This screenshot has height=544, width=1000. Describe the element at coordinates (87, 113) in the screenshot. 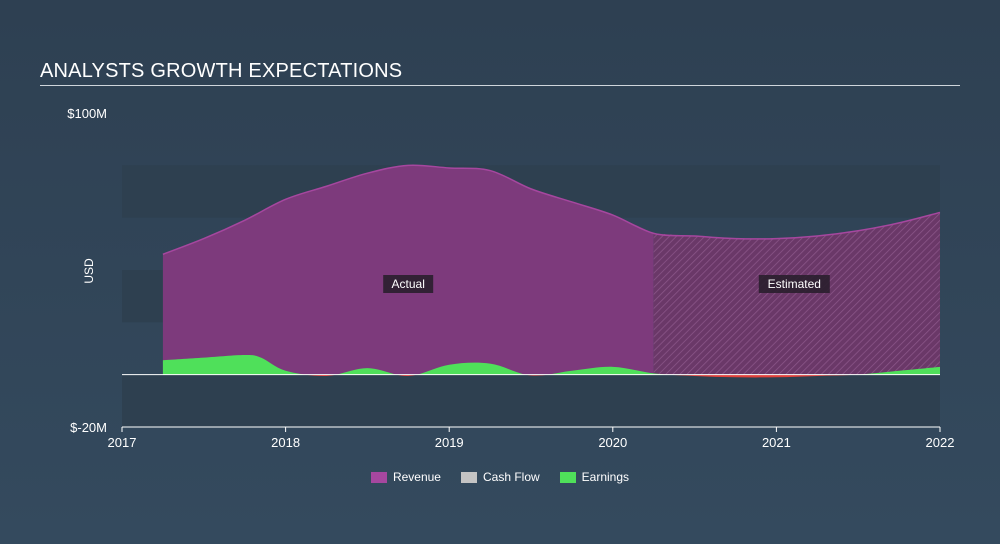

I see `y-tick-label-top: $100M` at that location.